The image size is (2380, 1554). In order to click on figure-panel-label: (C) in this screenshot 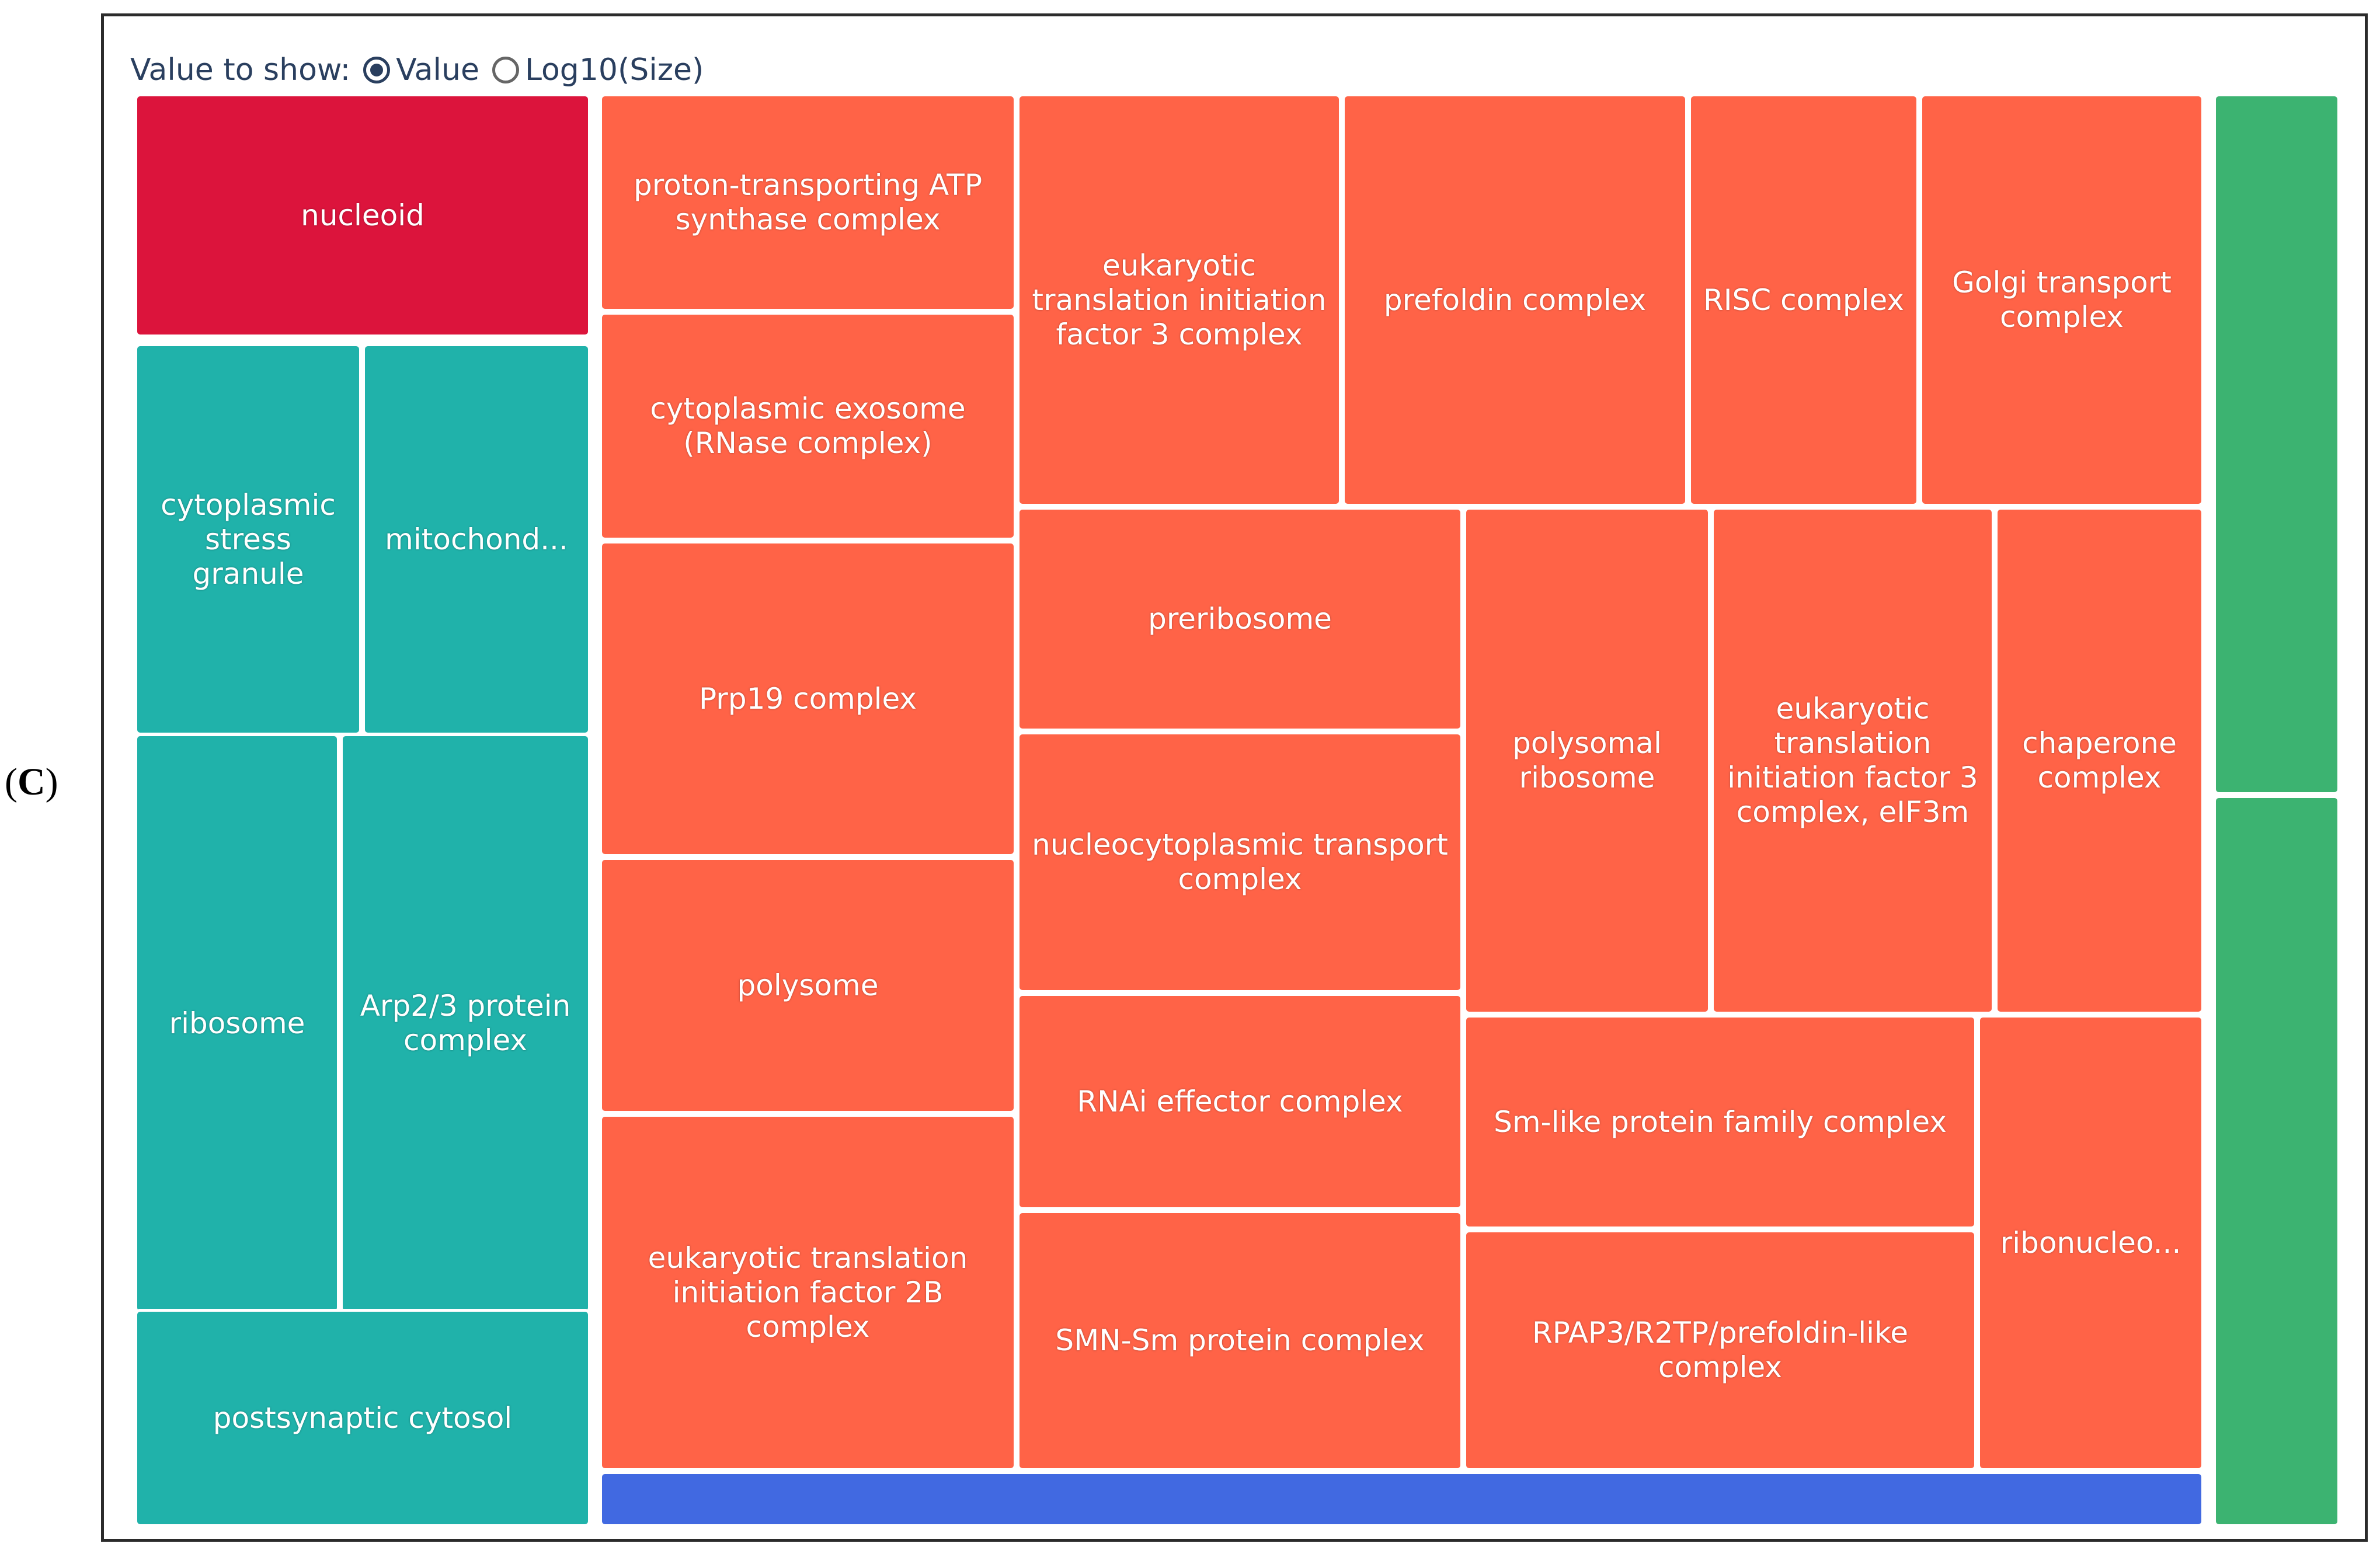, I will do `click(31, 782)`.